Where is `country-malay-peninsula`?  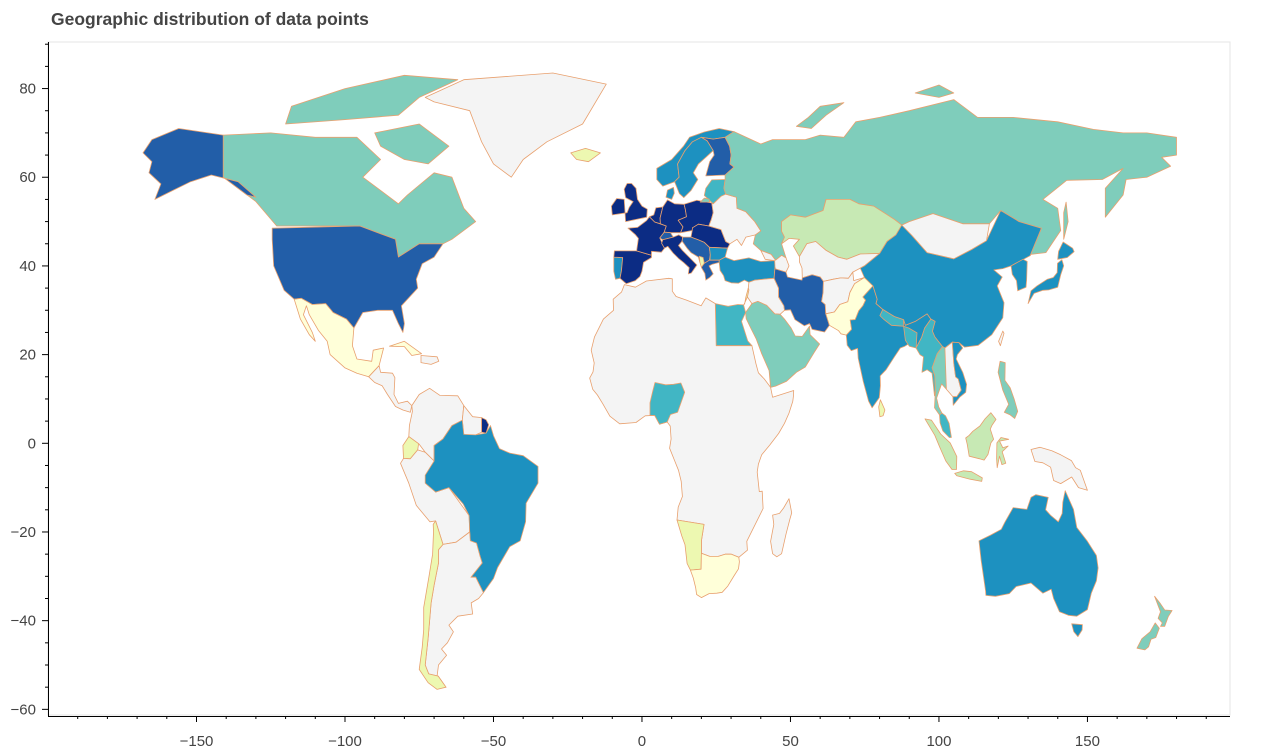 country-malay-peninsula is located at coordinates (945, 425).